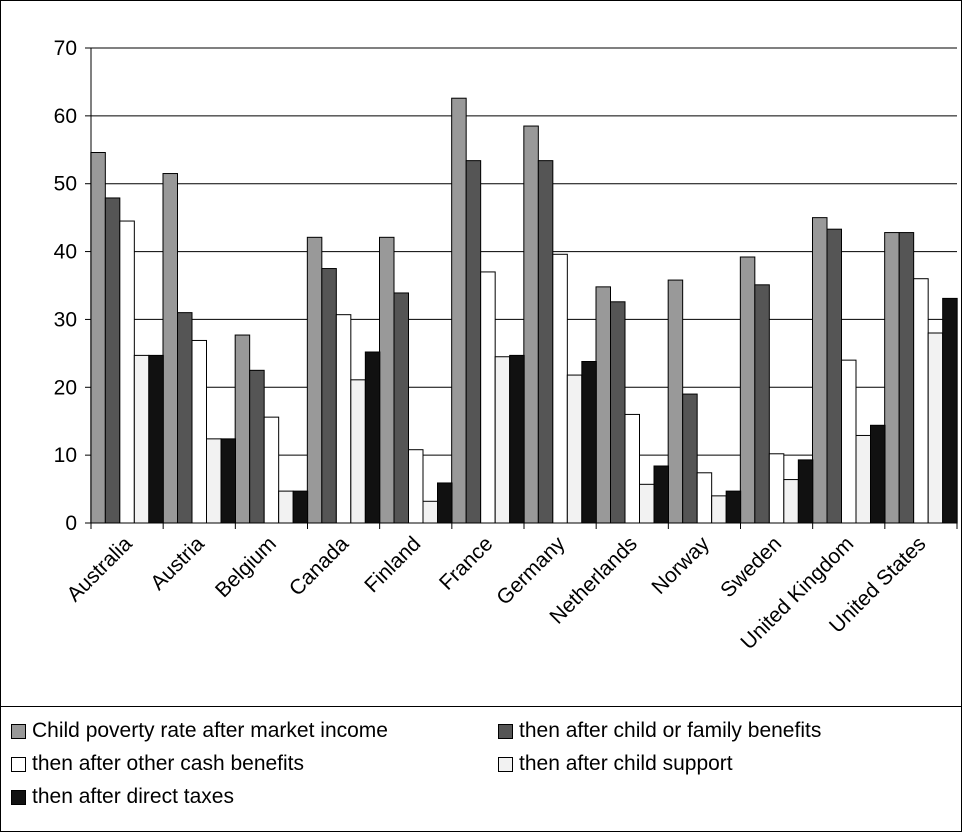 Image resolution: width=962 pixels, height=833 pixels. What do you see at coordinates (65, 319) in the screenshot?
I see `y-tick-label: 30` at bounding box center [65, 319].